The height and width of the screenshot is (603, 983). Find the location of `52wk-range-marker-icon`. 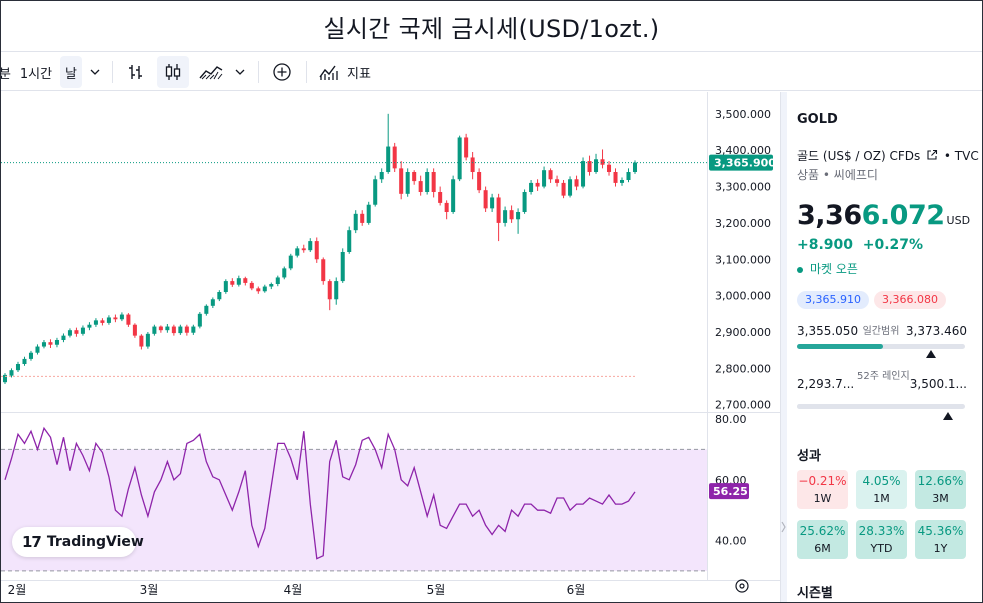

52wk-range-marker-icon is located at coordinates (948, 416).